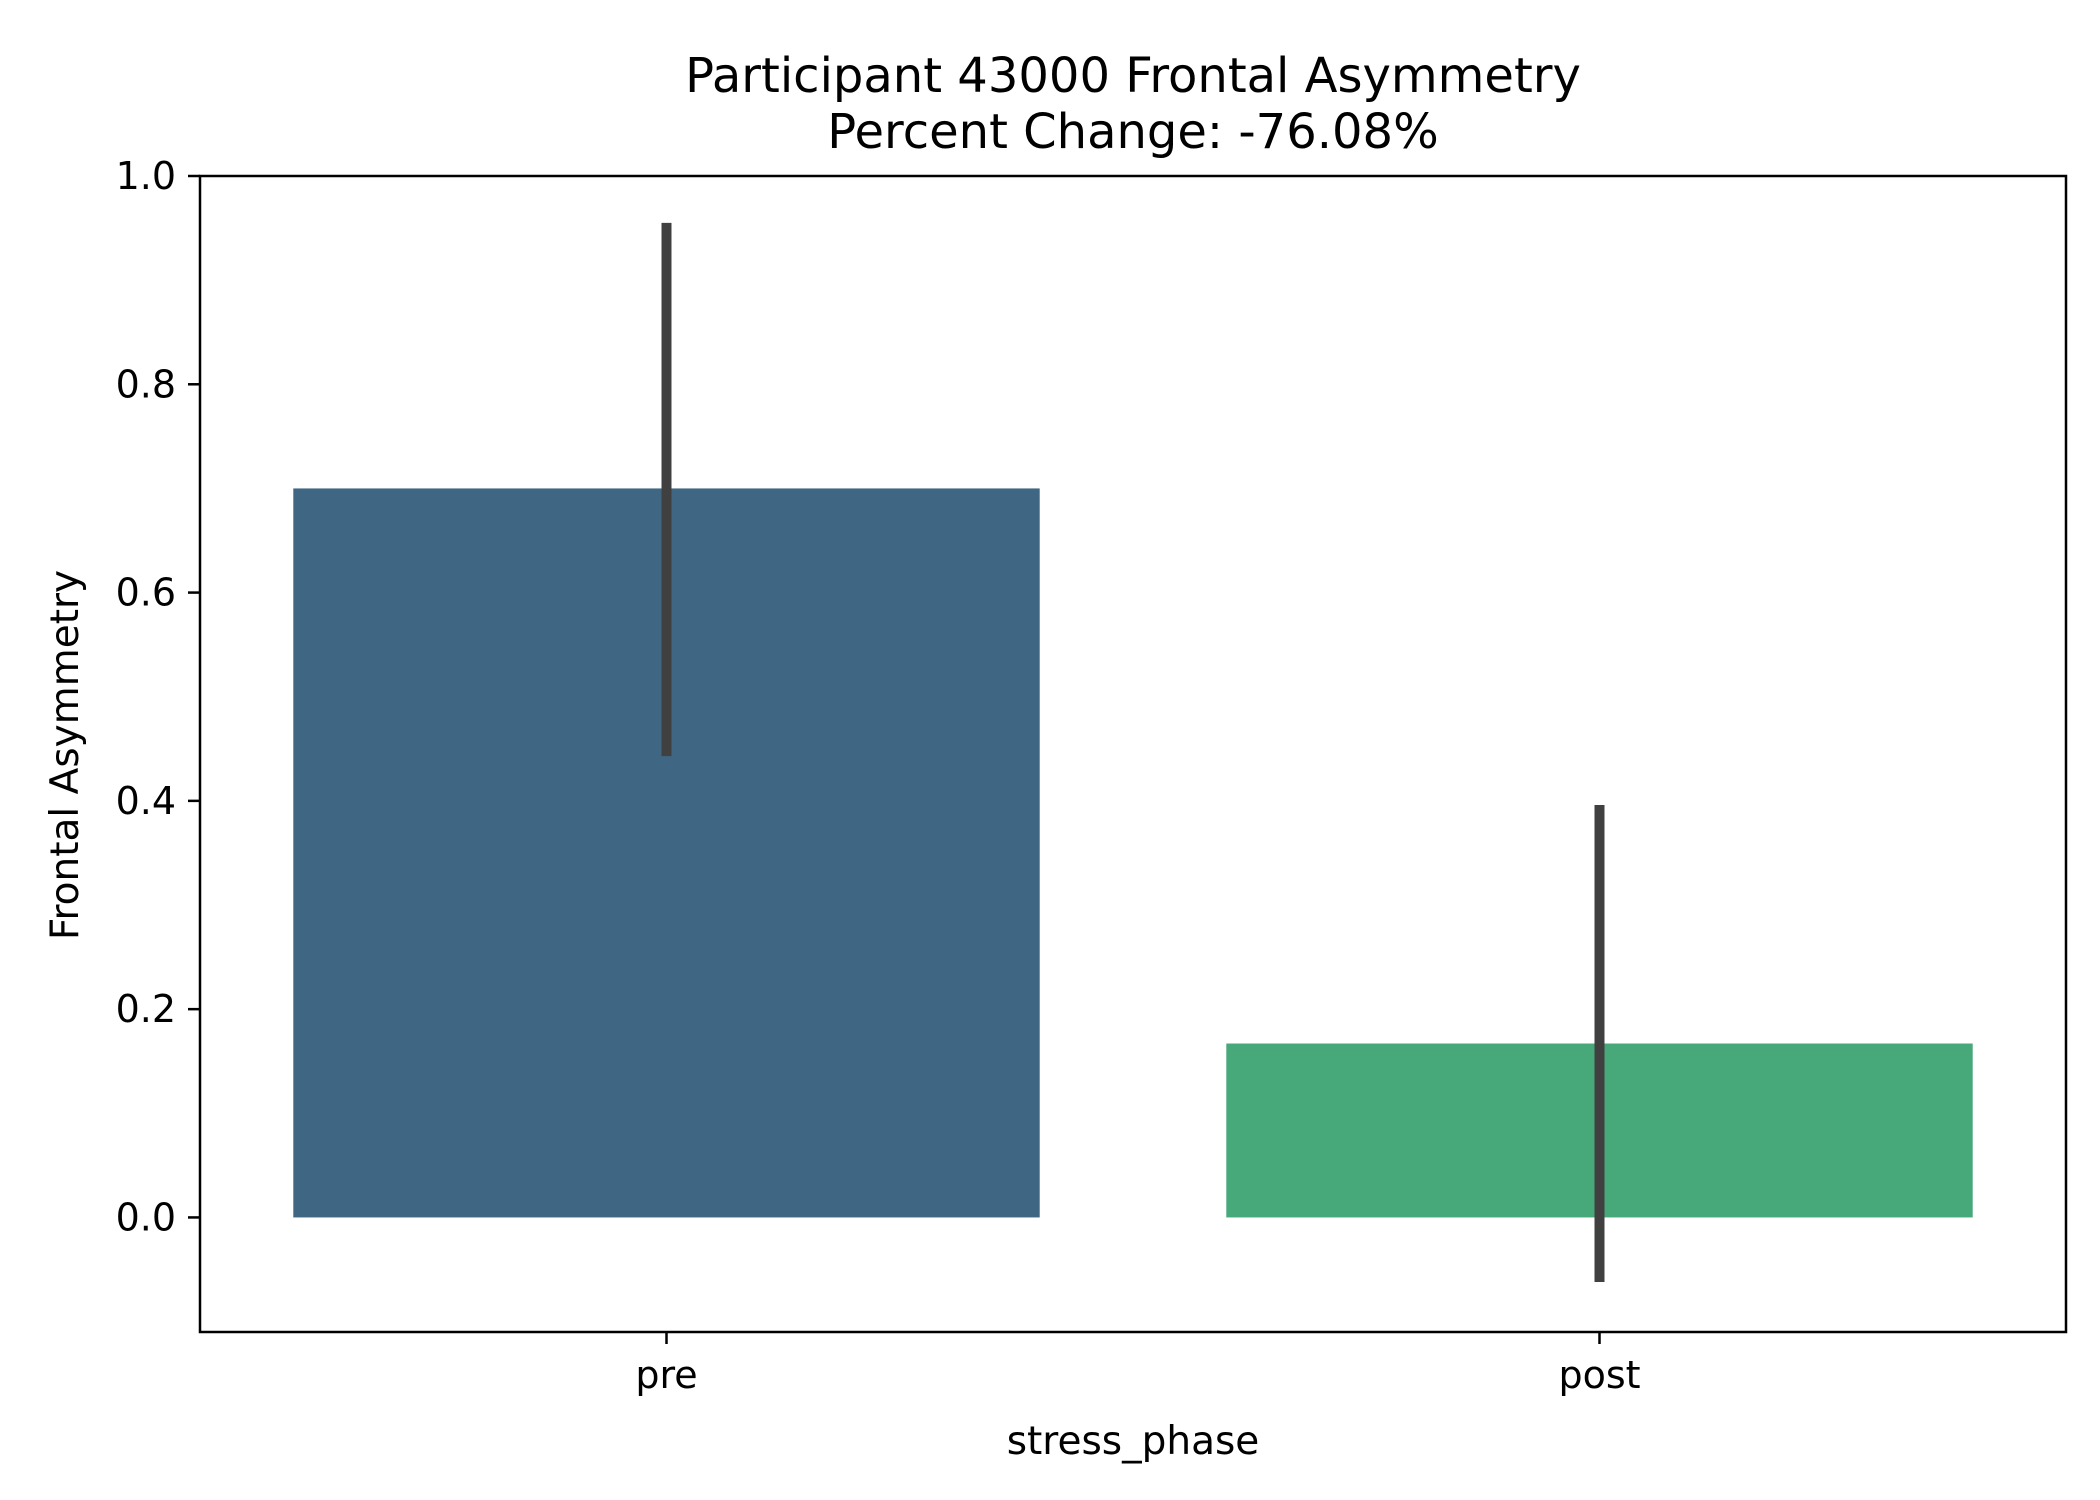 The width and height of the screenshot is (2100, 1500). I want to click on x-tick-label: pre, so click(666, 1375).